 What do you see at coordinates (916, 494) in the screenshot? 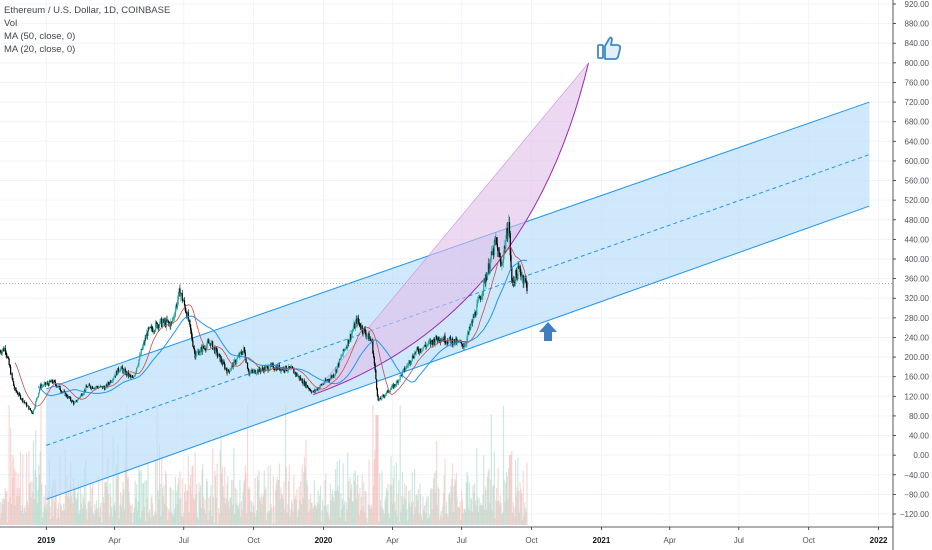
I see `price-tick-label: −80.00` at bounding box center [916, 494].